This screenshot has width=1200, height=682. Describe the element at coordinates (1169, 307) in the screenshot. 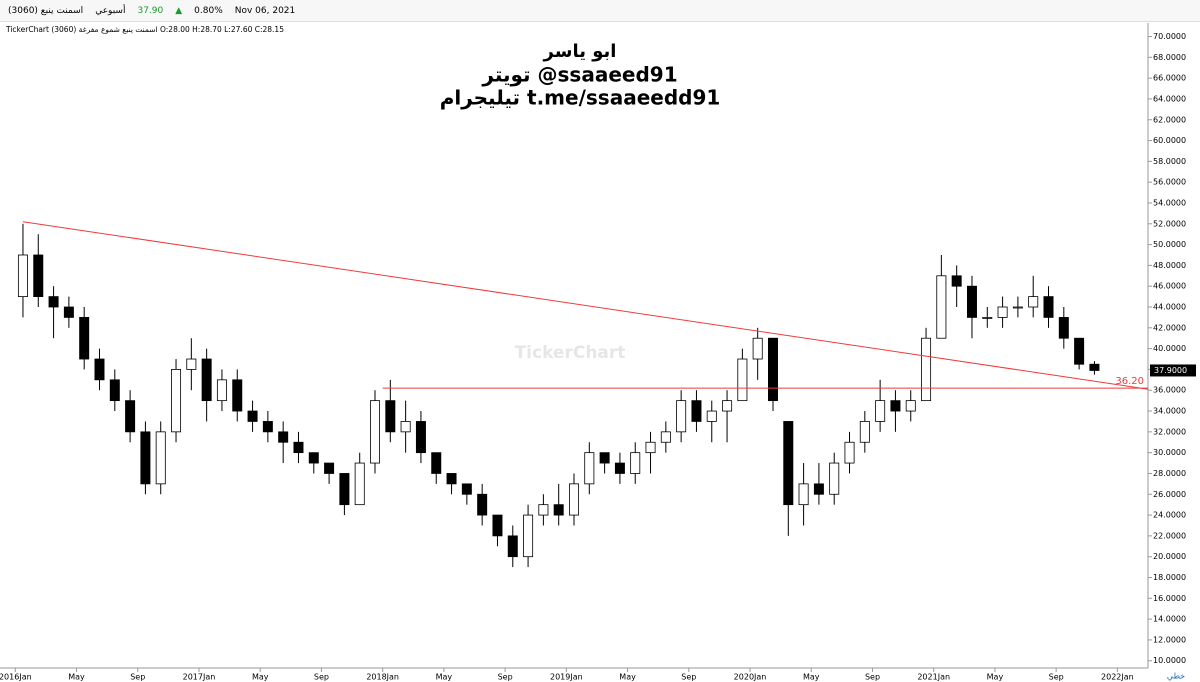

I see `y-tick-label: 44.0000` at that location.